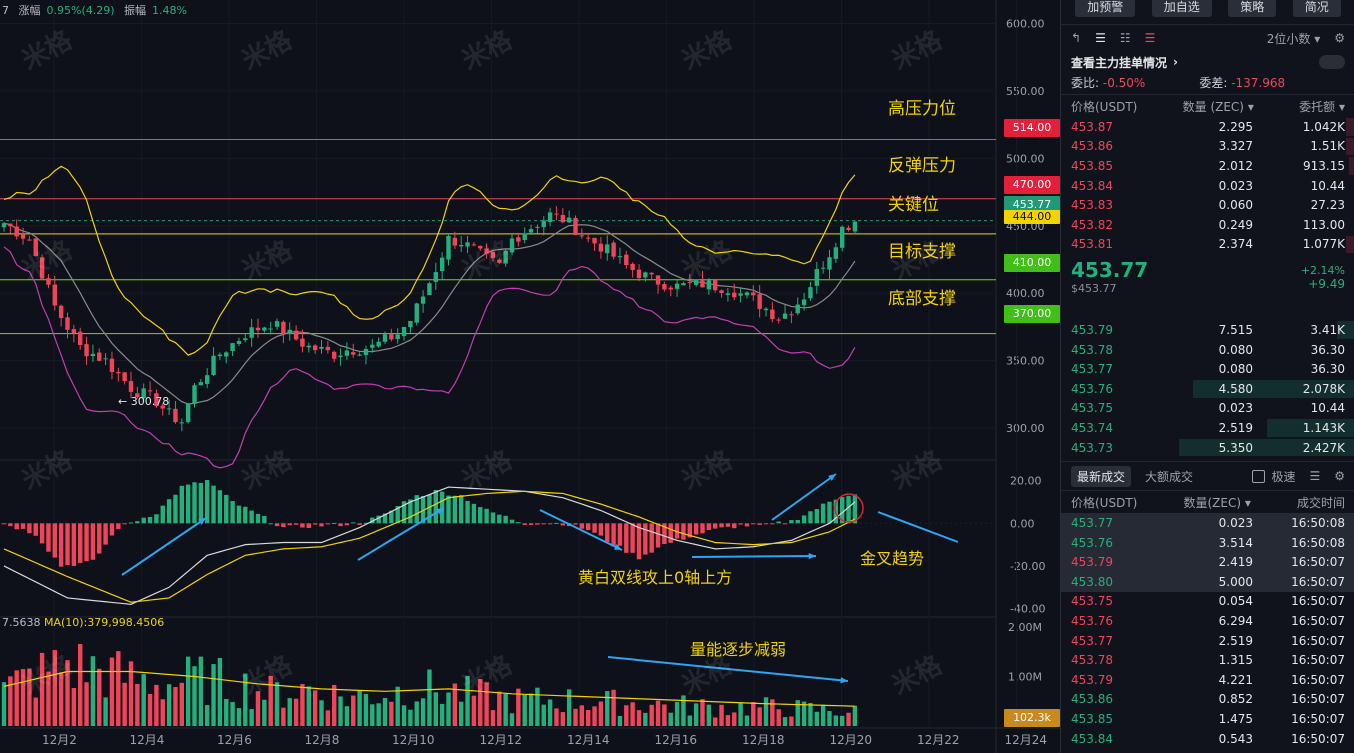 This screenshot has height=753, width=1354. I want to click on trade-row: 453.77 2.519 16:50:07, so click(1207, 641).